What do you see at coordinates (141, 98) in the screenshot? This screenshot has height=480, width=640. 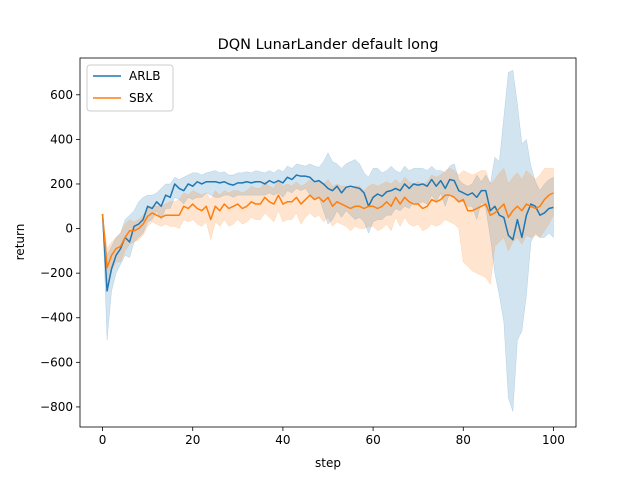 I see `legend-label-sbx: SBX` at bounding box center [141, 98].